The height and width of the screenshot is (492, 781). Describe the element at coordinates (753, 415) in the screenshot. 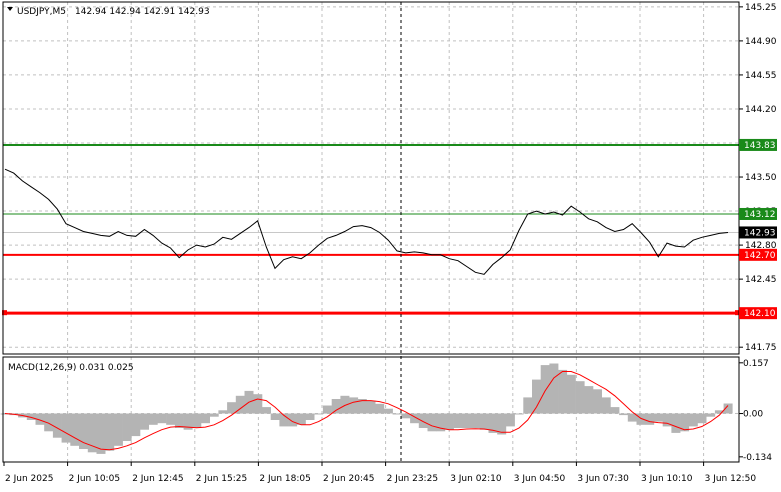

I see `macd-y-tick-label: 0.00` at that location.